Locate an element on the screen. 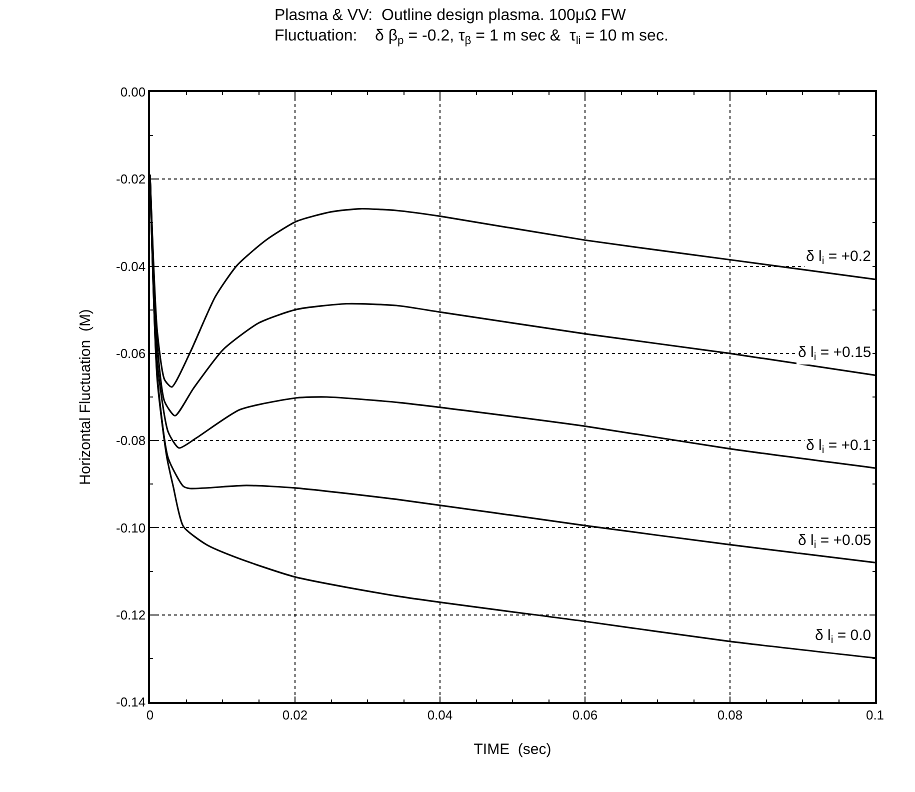  x-tick-label: 0 is located at coordinates (150, 714).